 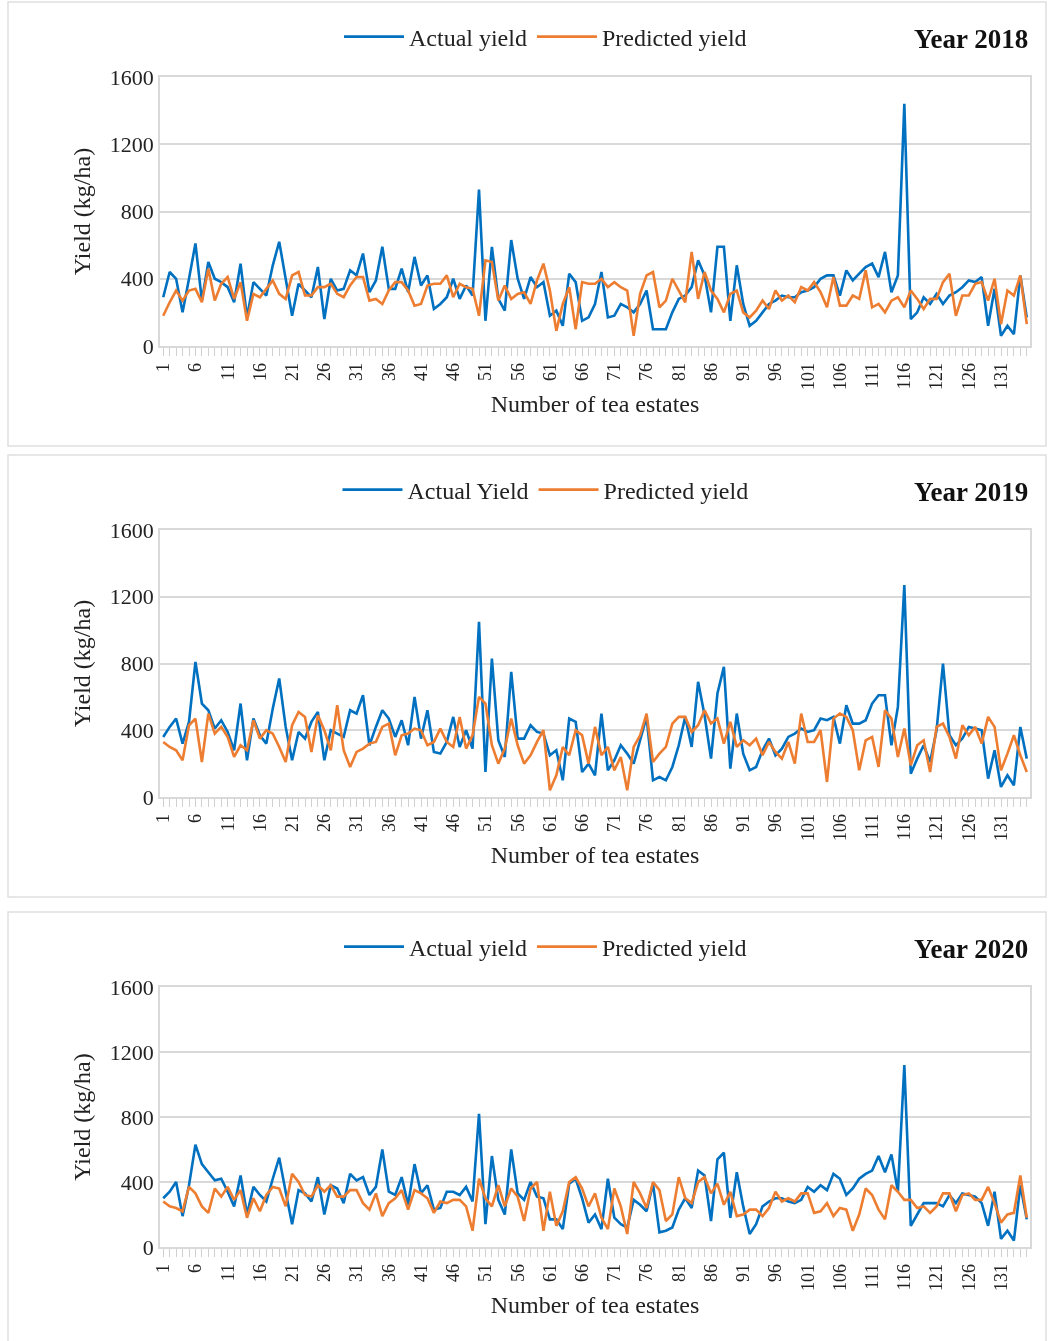 I want to click on legend-label: Actual yield, so click(x=467, y=947).